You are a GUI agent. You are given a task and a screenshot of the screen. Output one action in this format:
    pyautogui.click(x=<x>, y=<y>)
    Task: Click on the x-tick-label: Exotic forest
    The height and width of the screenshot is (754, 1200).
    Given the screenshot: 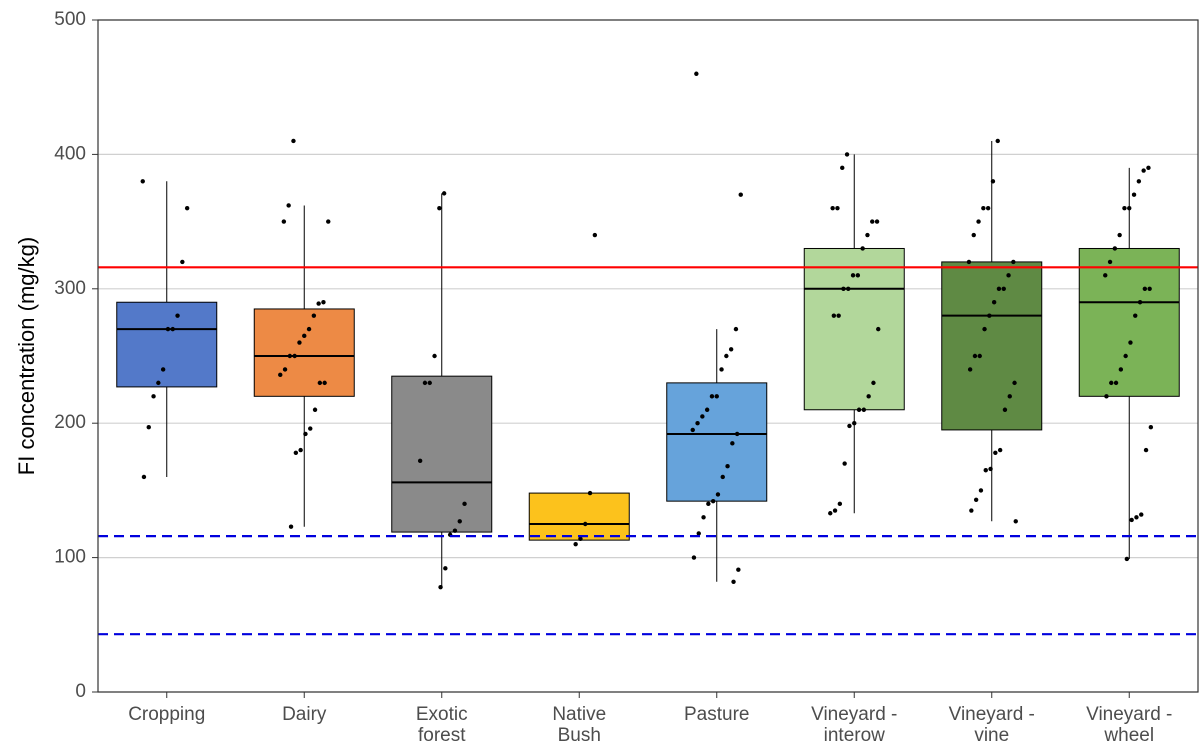 What is the action you would take?
    pyautogui.click(x=441, y=725)
    